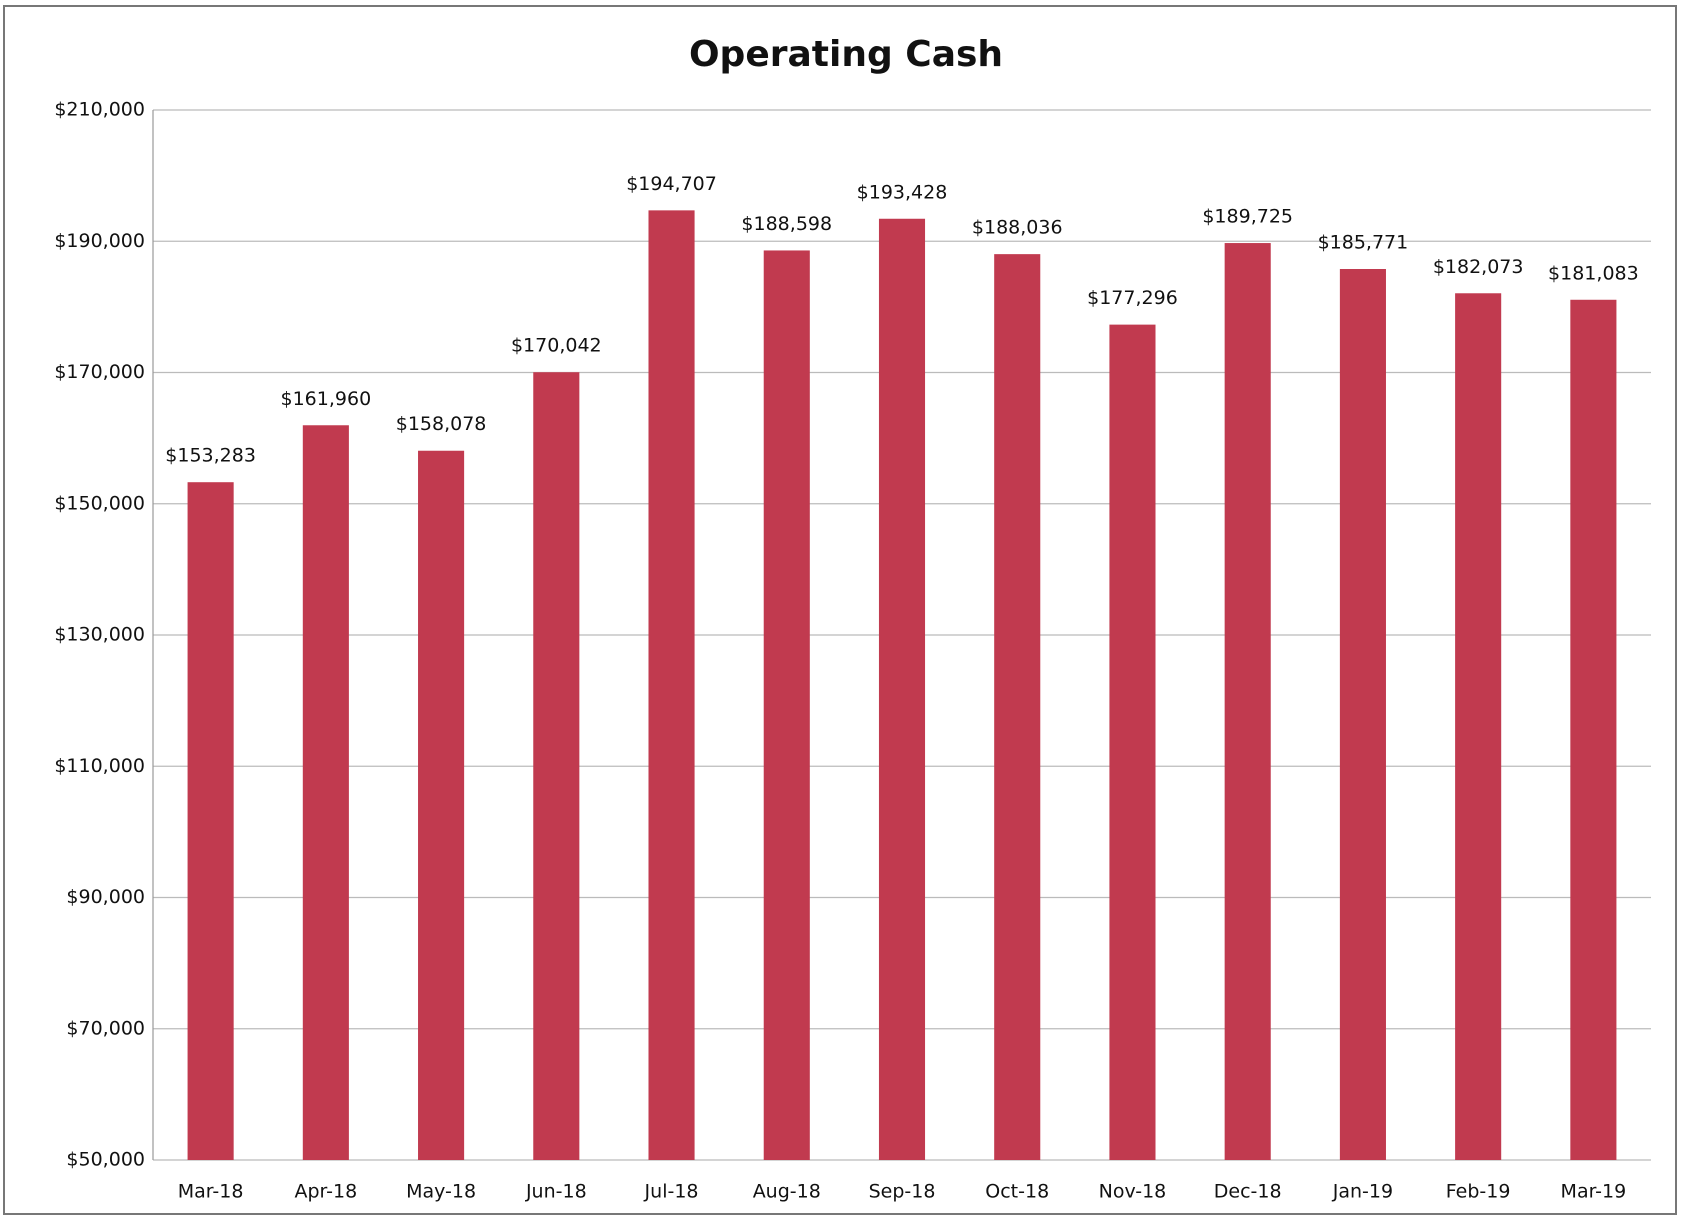 The height and width of the screenshot is (1219, 1681). What do you see at coordinates (99, 372) in the screenshot?
I see `y-tick-label: $170,000` at bounding box center [99, 372].